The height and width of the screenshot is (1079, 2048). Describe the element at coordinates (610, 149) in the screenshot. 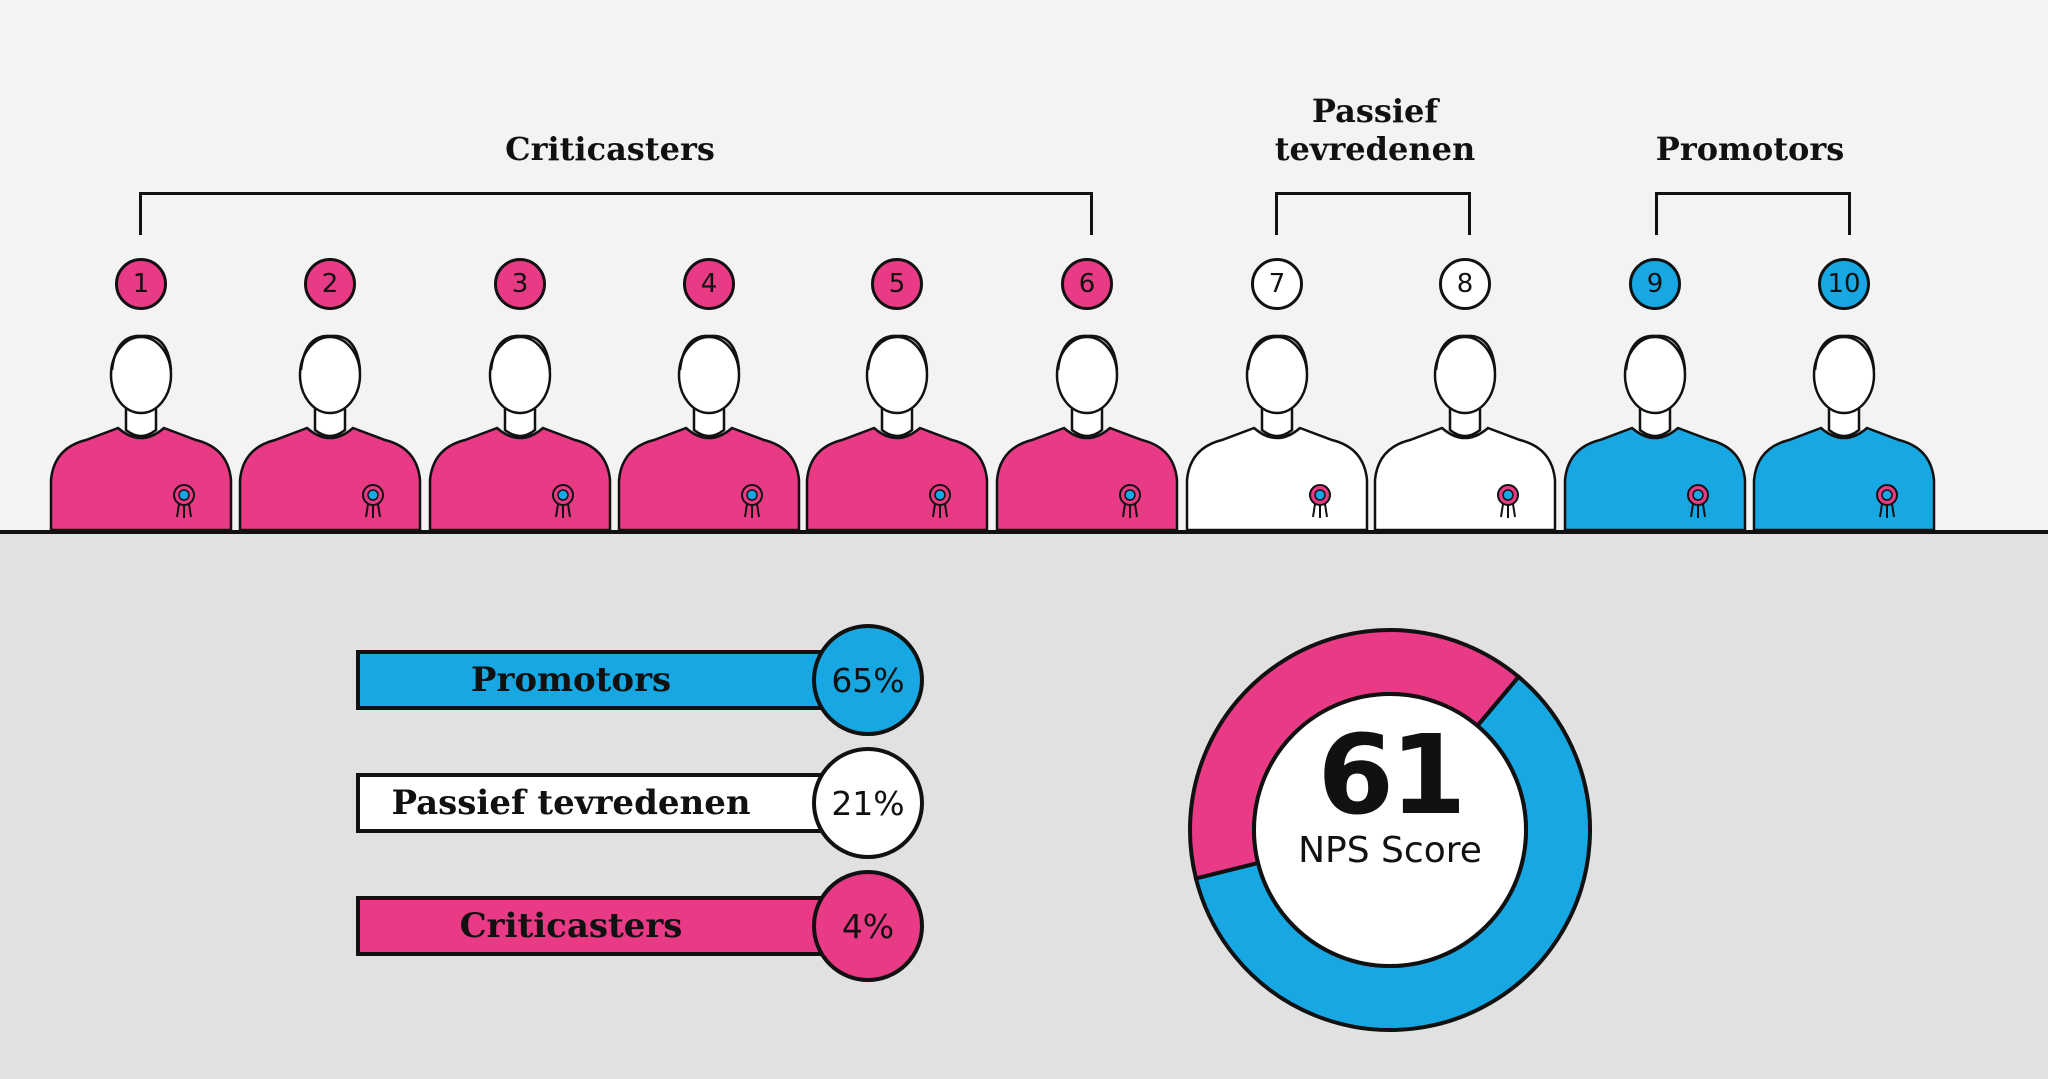

I see `group-label-criticasters: Criticasters` at that location.